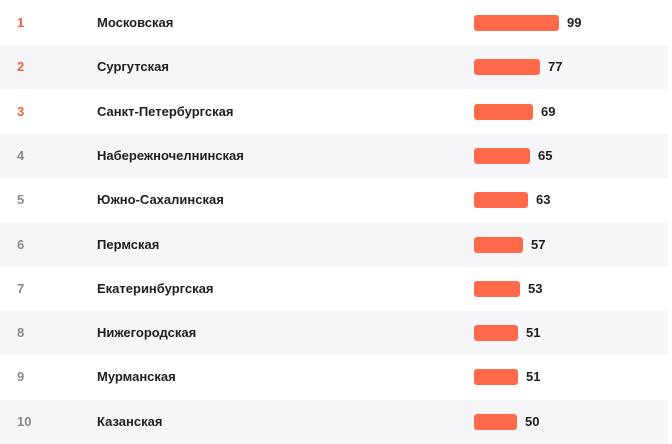 The image size is (672, 444). Describe the element at coordinates (334, 155) in the screenshot. I see `table-row: 4 Набережночелнинская 65` at that location.